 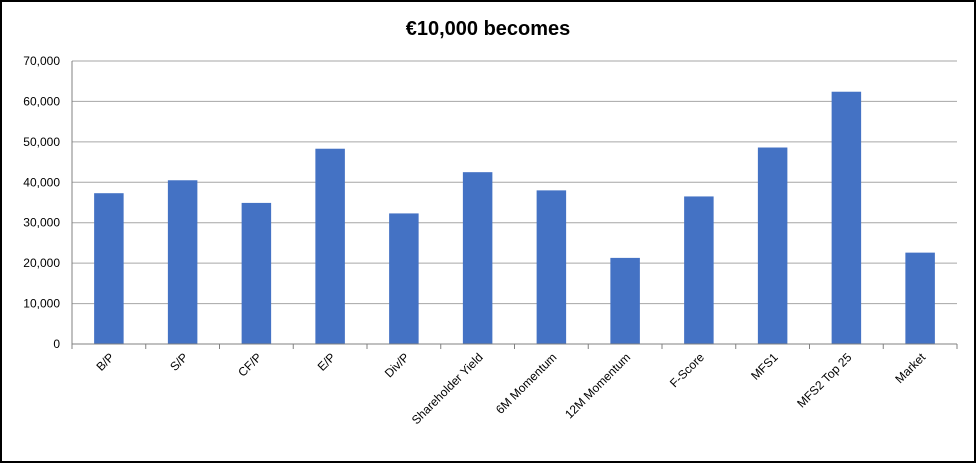 I want to click on y-tick-label: 40,000, so click(x=41, y=182).